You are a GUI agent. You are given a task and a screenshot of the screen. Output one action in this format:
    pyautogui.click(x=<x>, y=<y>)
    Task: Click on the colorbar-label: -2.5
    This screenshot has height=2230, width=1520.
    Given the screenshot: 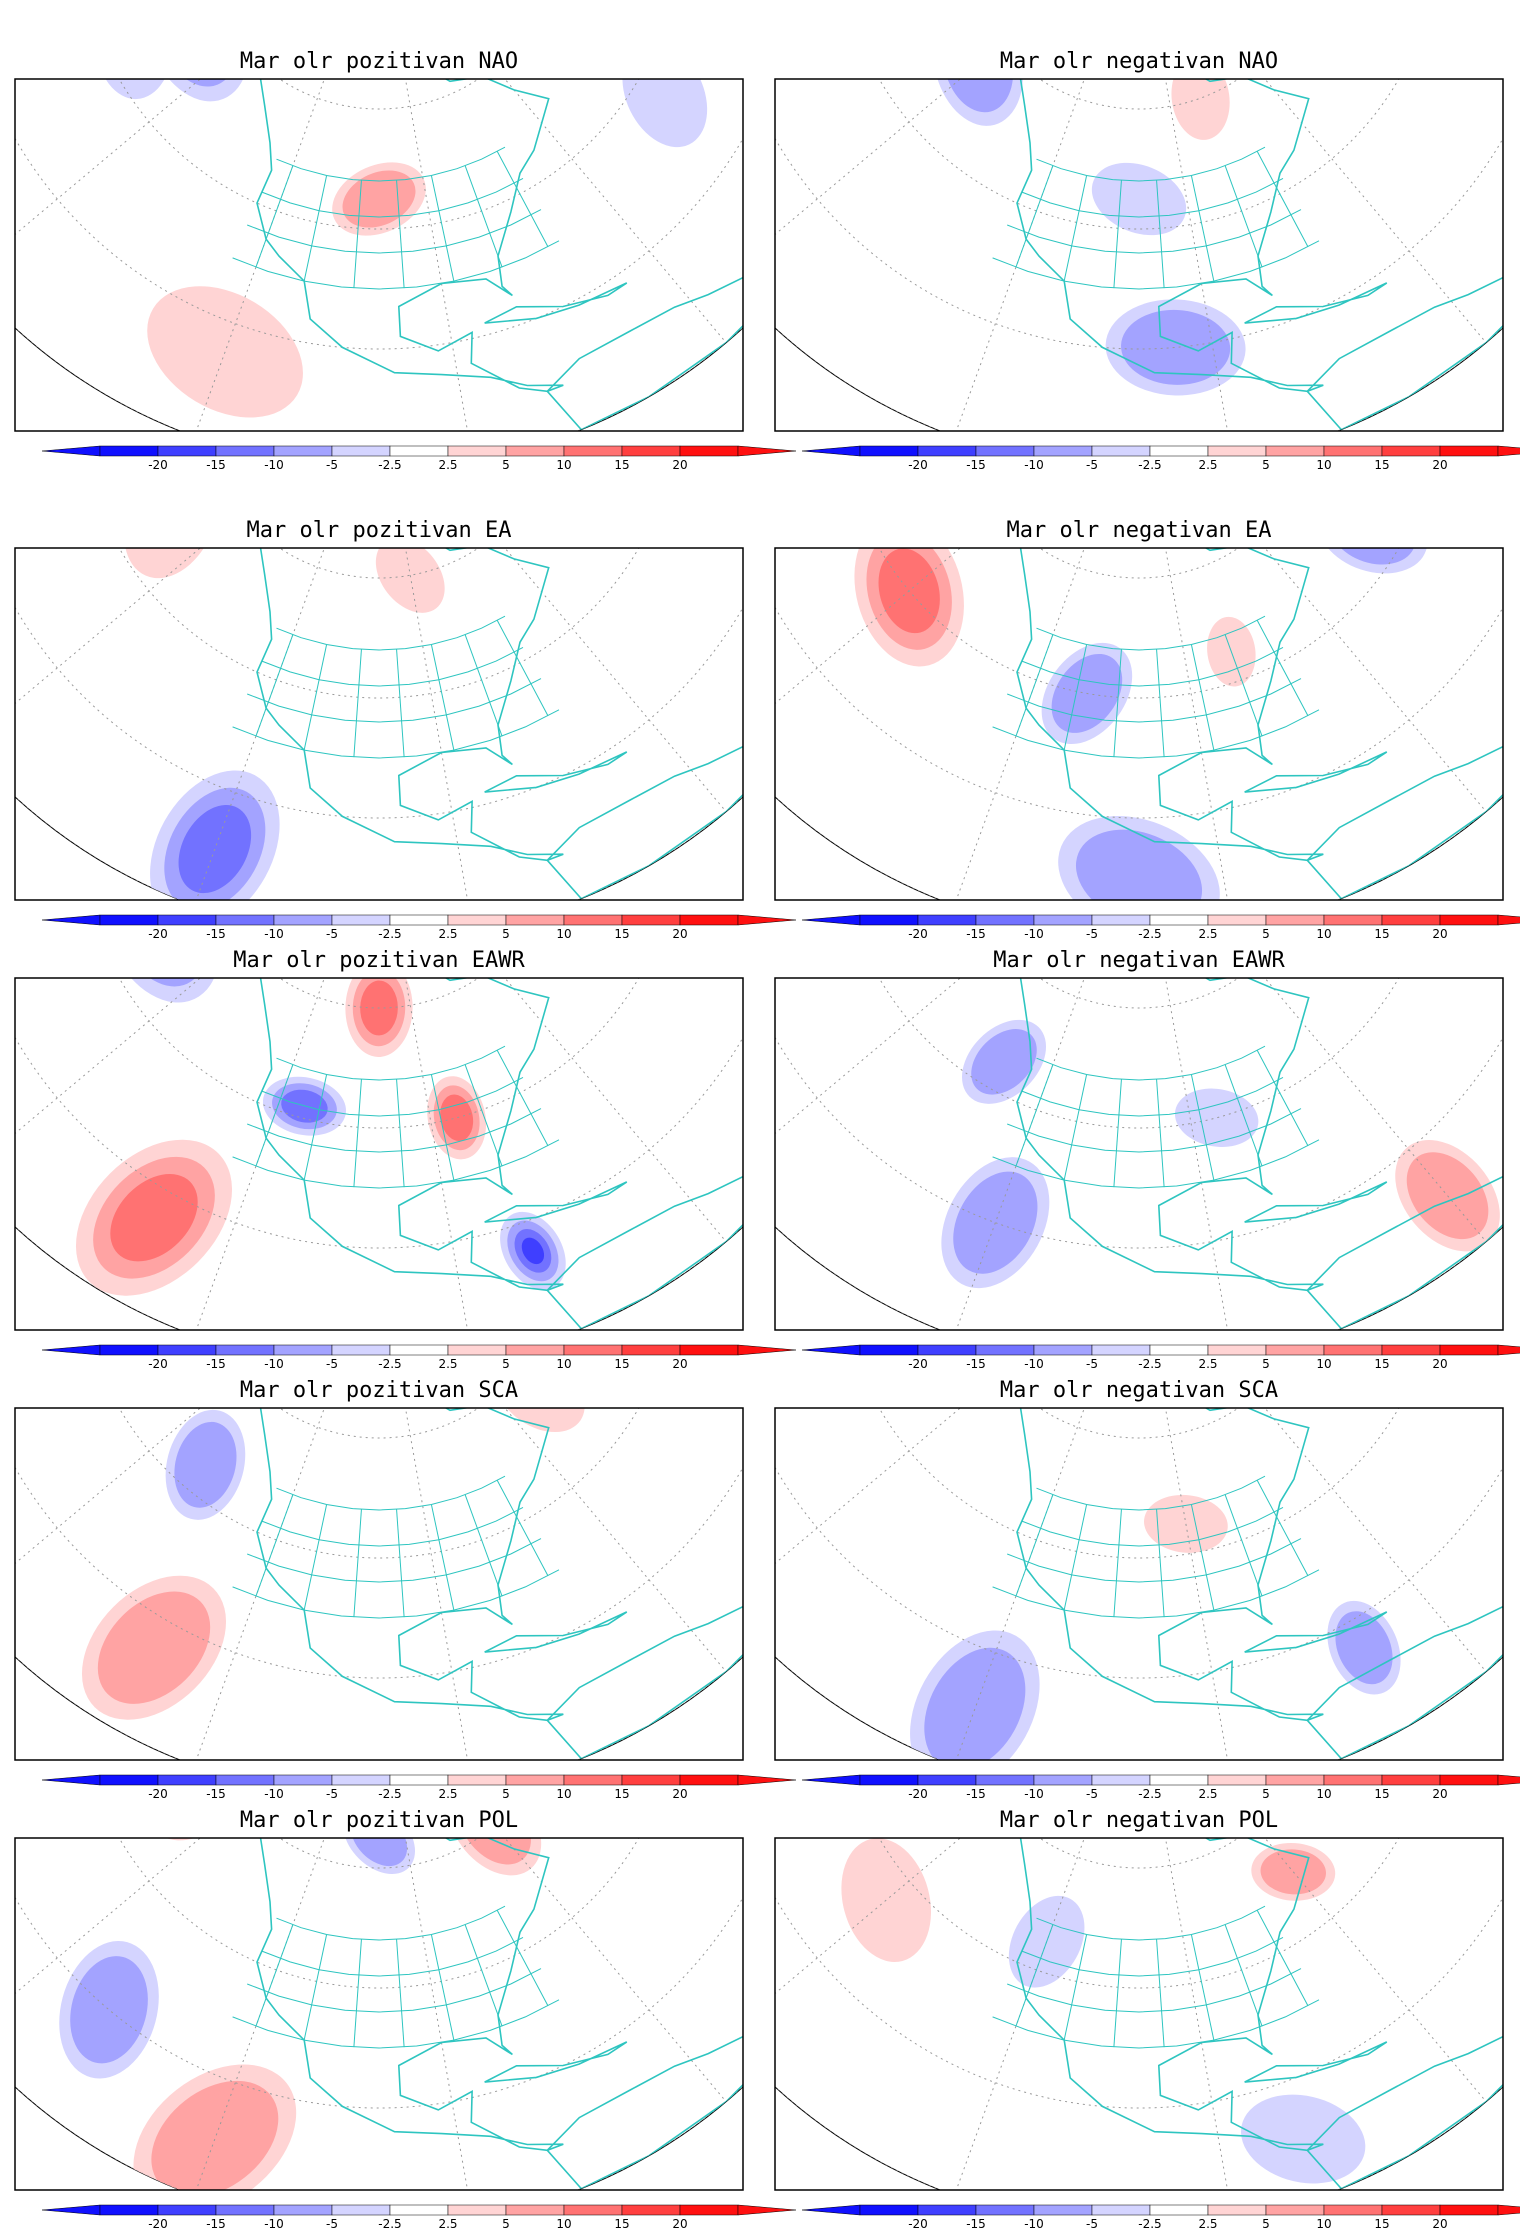 What is the action you would take?
    pyautogui.click(x=389, y=1794)
    